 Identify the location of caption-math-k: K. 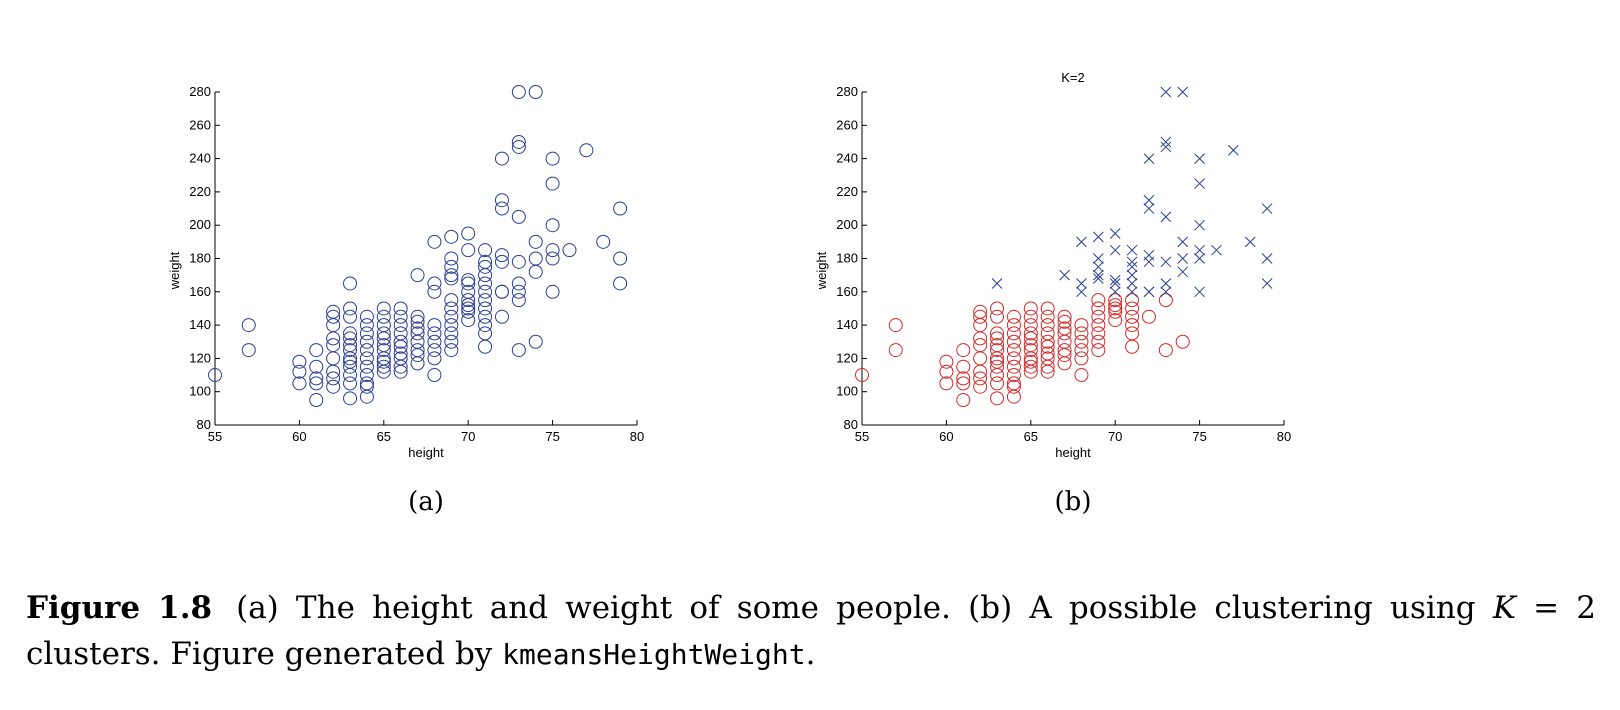
(1504, 608).